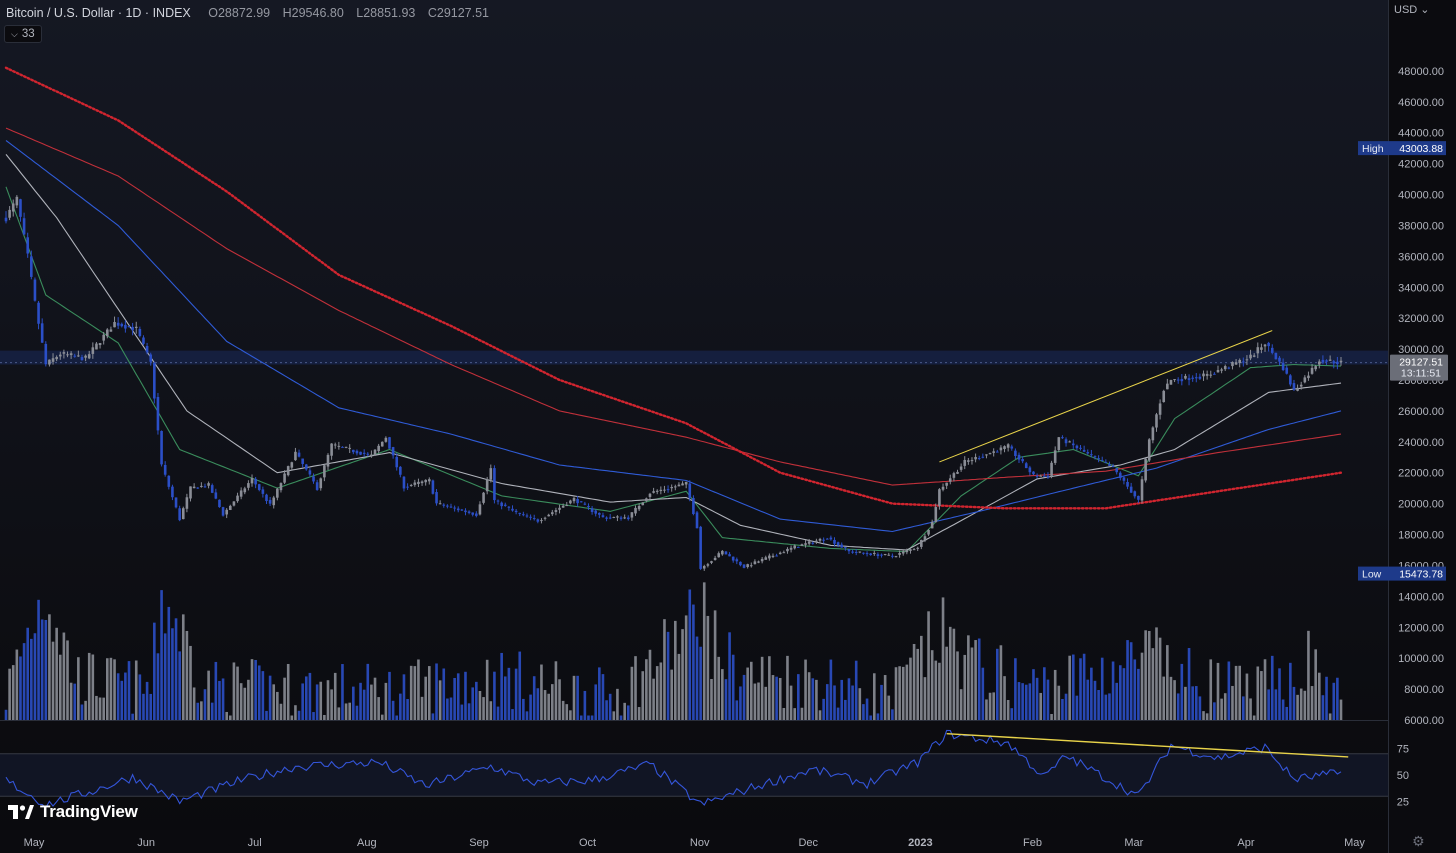 This screenshot has width=1456, height=853. I want to click on open-label: O, so click(213, 13).